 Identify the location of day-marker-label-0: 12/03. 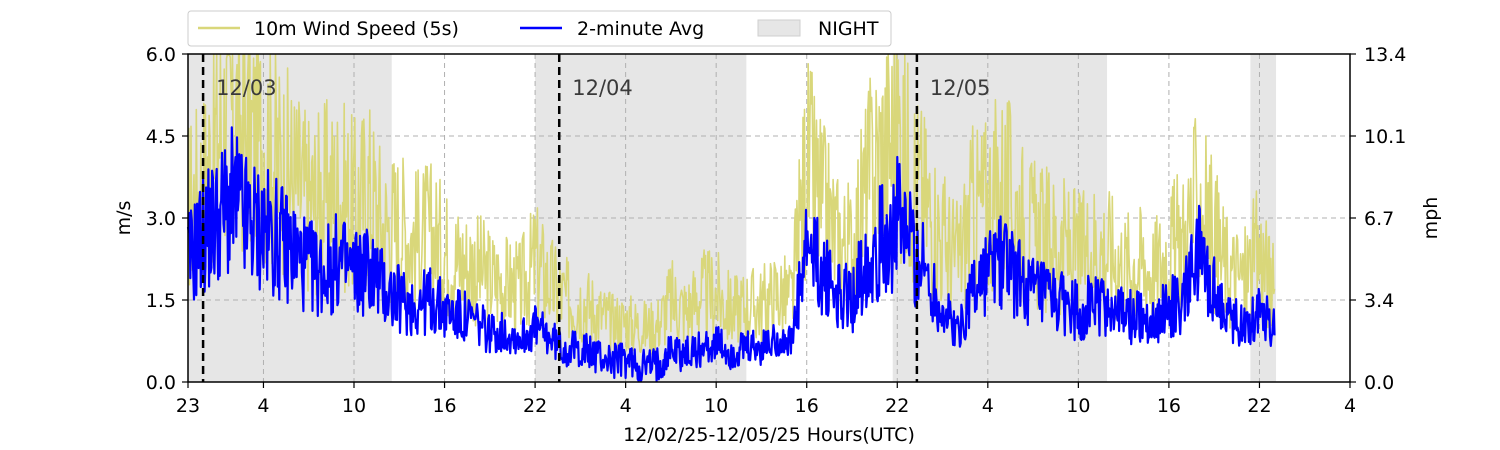
(246, 88).